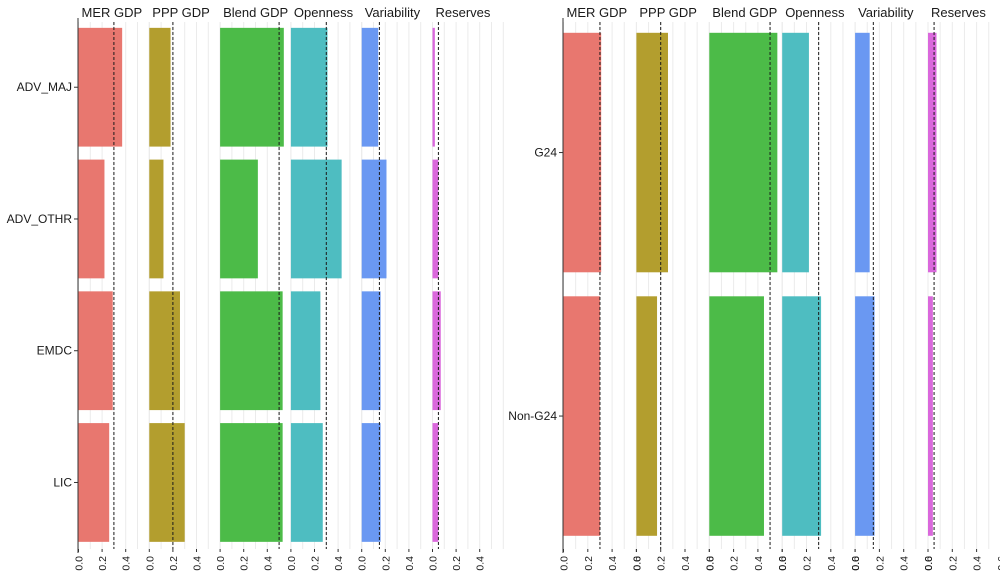  I want to click on bar-ppp-gdp-emdc, so click(164, 351).